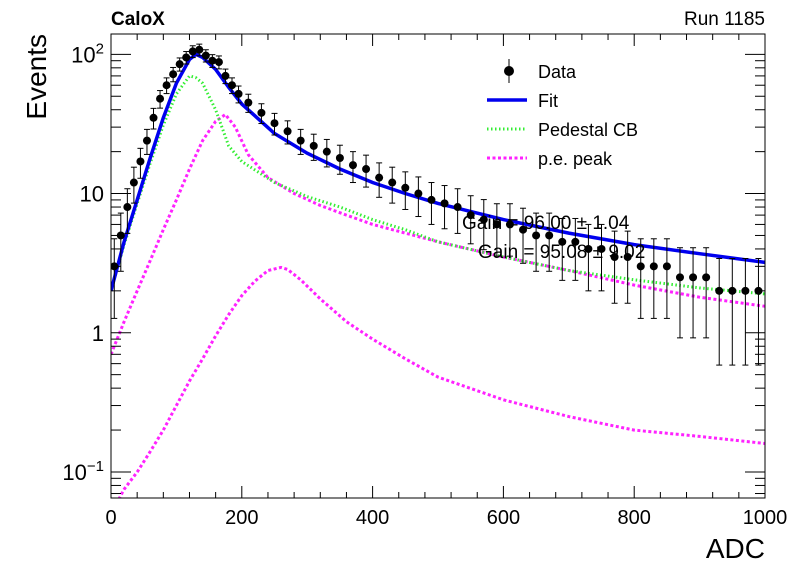 This screenshot has height=572, width=796. I want to click on gain-stat-2: Gain = 95.08 ± 9.02, so click(561, 252).